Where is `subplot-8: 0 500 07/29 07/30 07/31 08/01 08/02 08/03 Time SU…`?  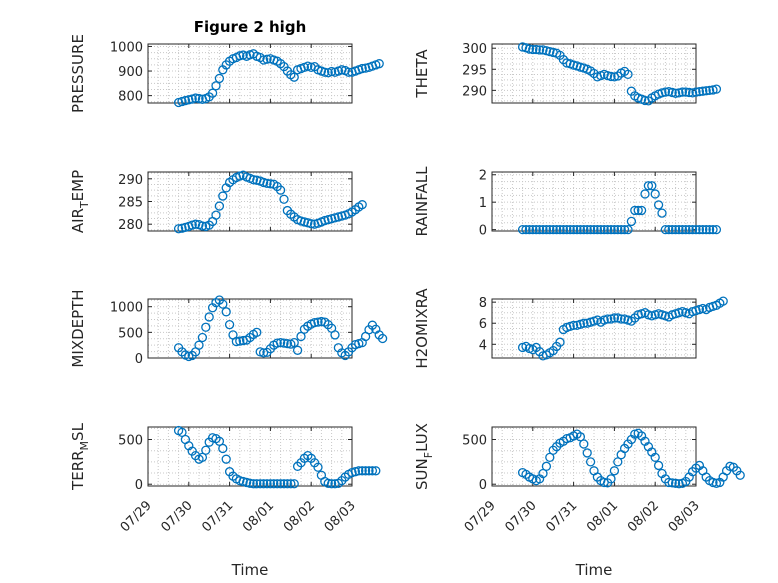
subplot-8: 0 500 07/29 07/30 07/31 08/01 08/02 08/03 Time SU… is located at coordinates (579, 501).